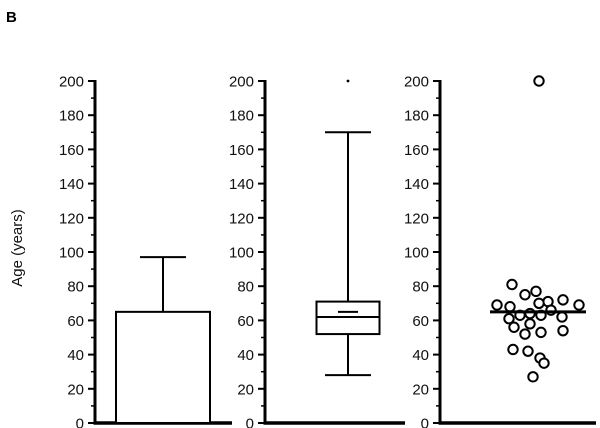 The image size is (600, 428). I want to click on y-axis-label: Age (years), so click(17, 248).